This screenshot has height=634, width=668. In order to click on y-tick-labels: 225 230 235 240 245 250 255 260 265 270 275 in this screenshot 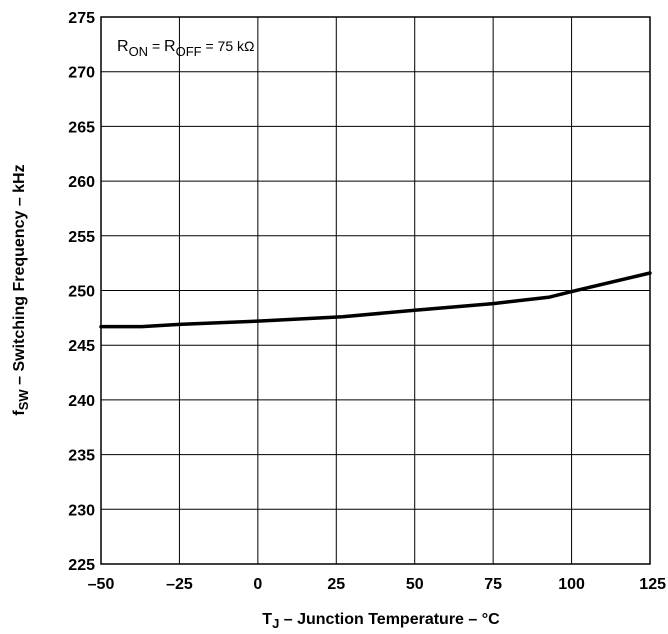, I will do `click(81, 292)`.